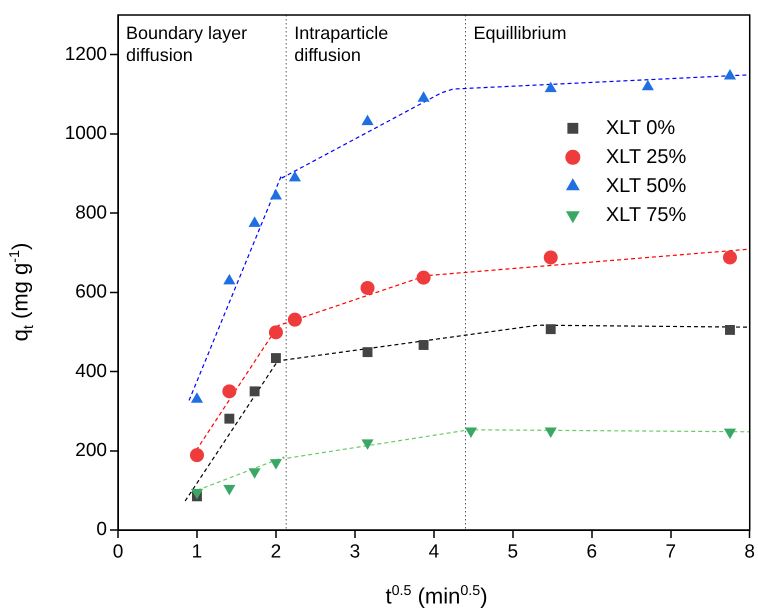 The image size is (758, 612). I want to click on x-tick-label: 5, so click(513, 552).